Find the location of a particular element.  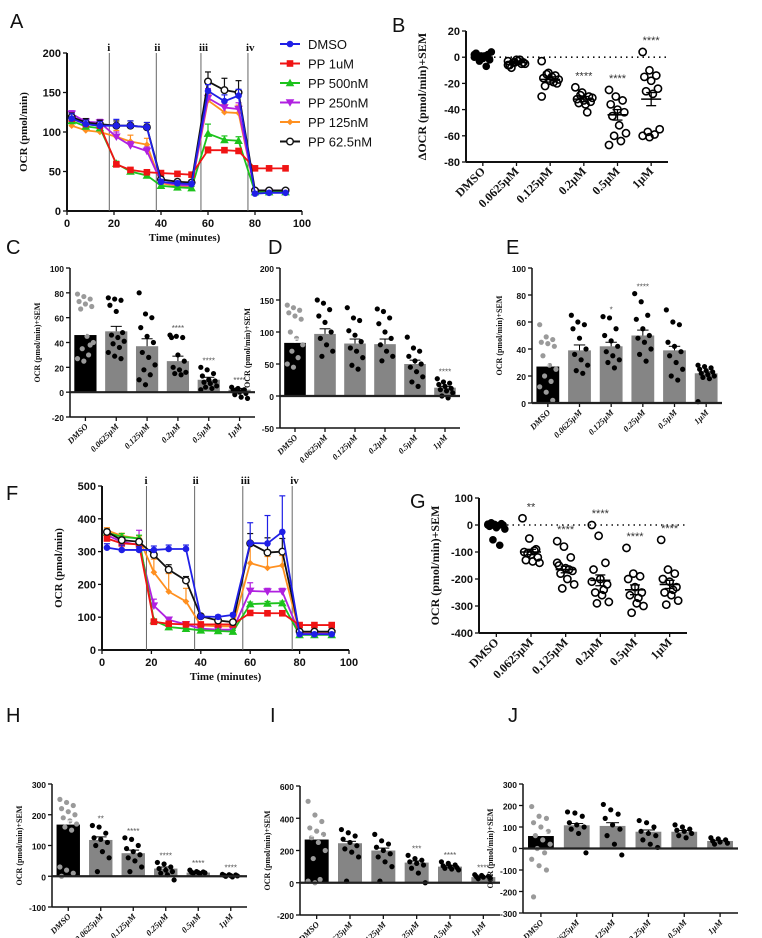

y-tick-label: -100 is located at coordinates (462, 553).